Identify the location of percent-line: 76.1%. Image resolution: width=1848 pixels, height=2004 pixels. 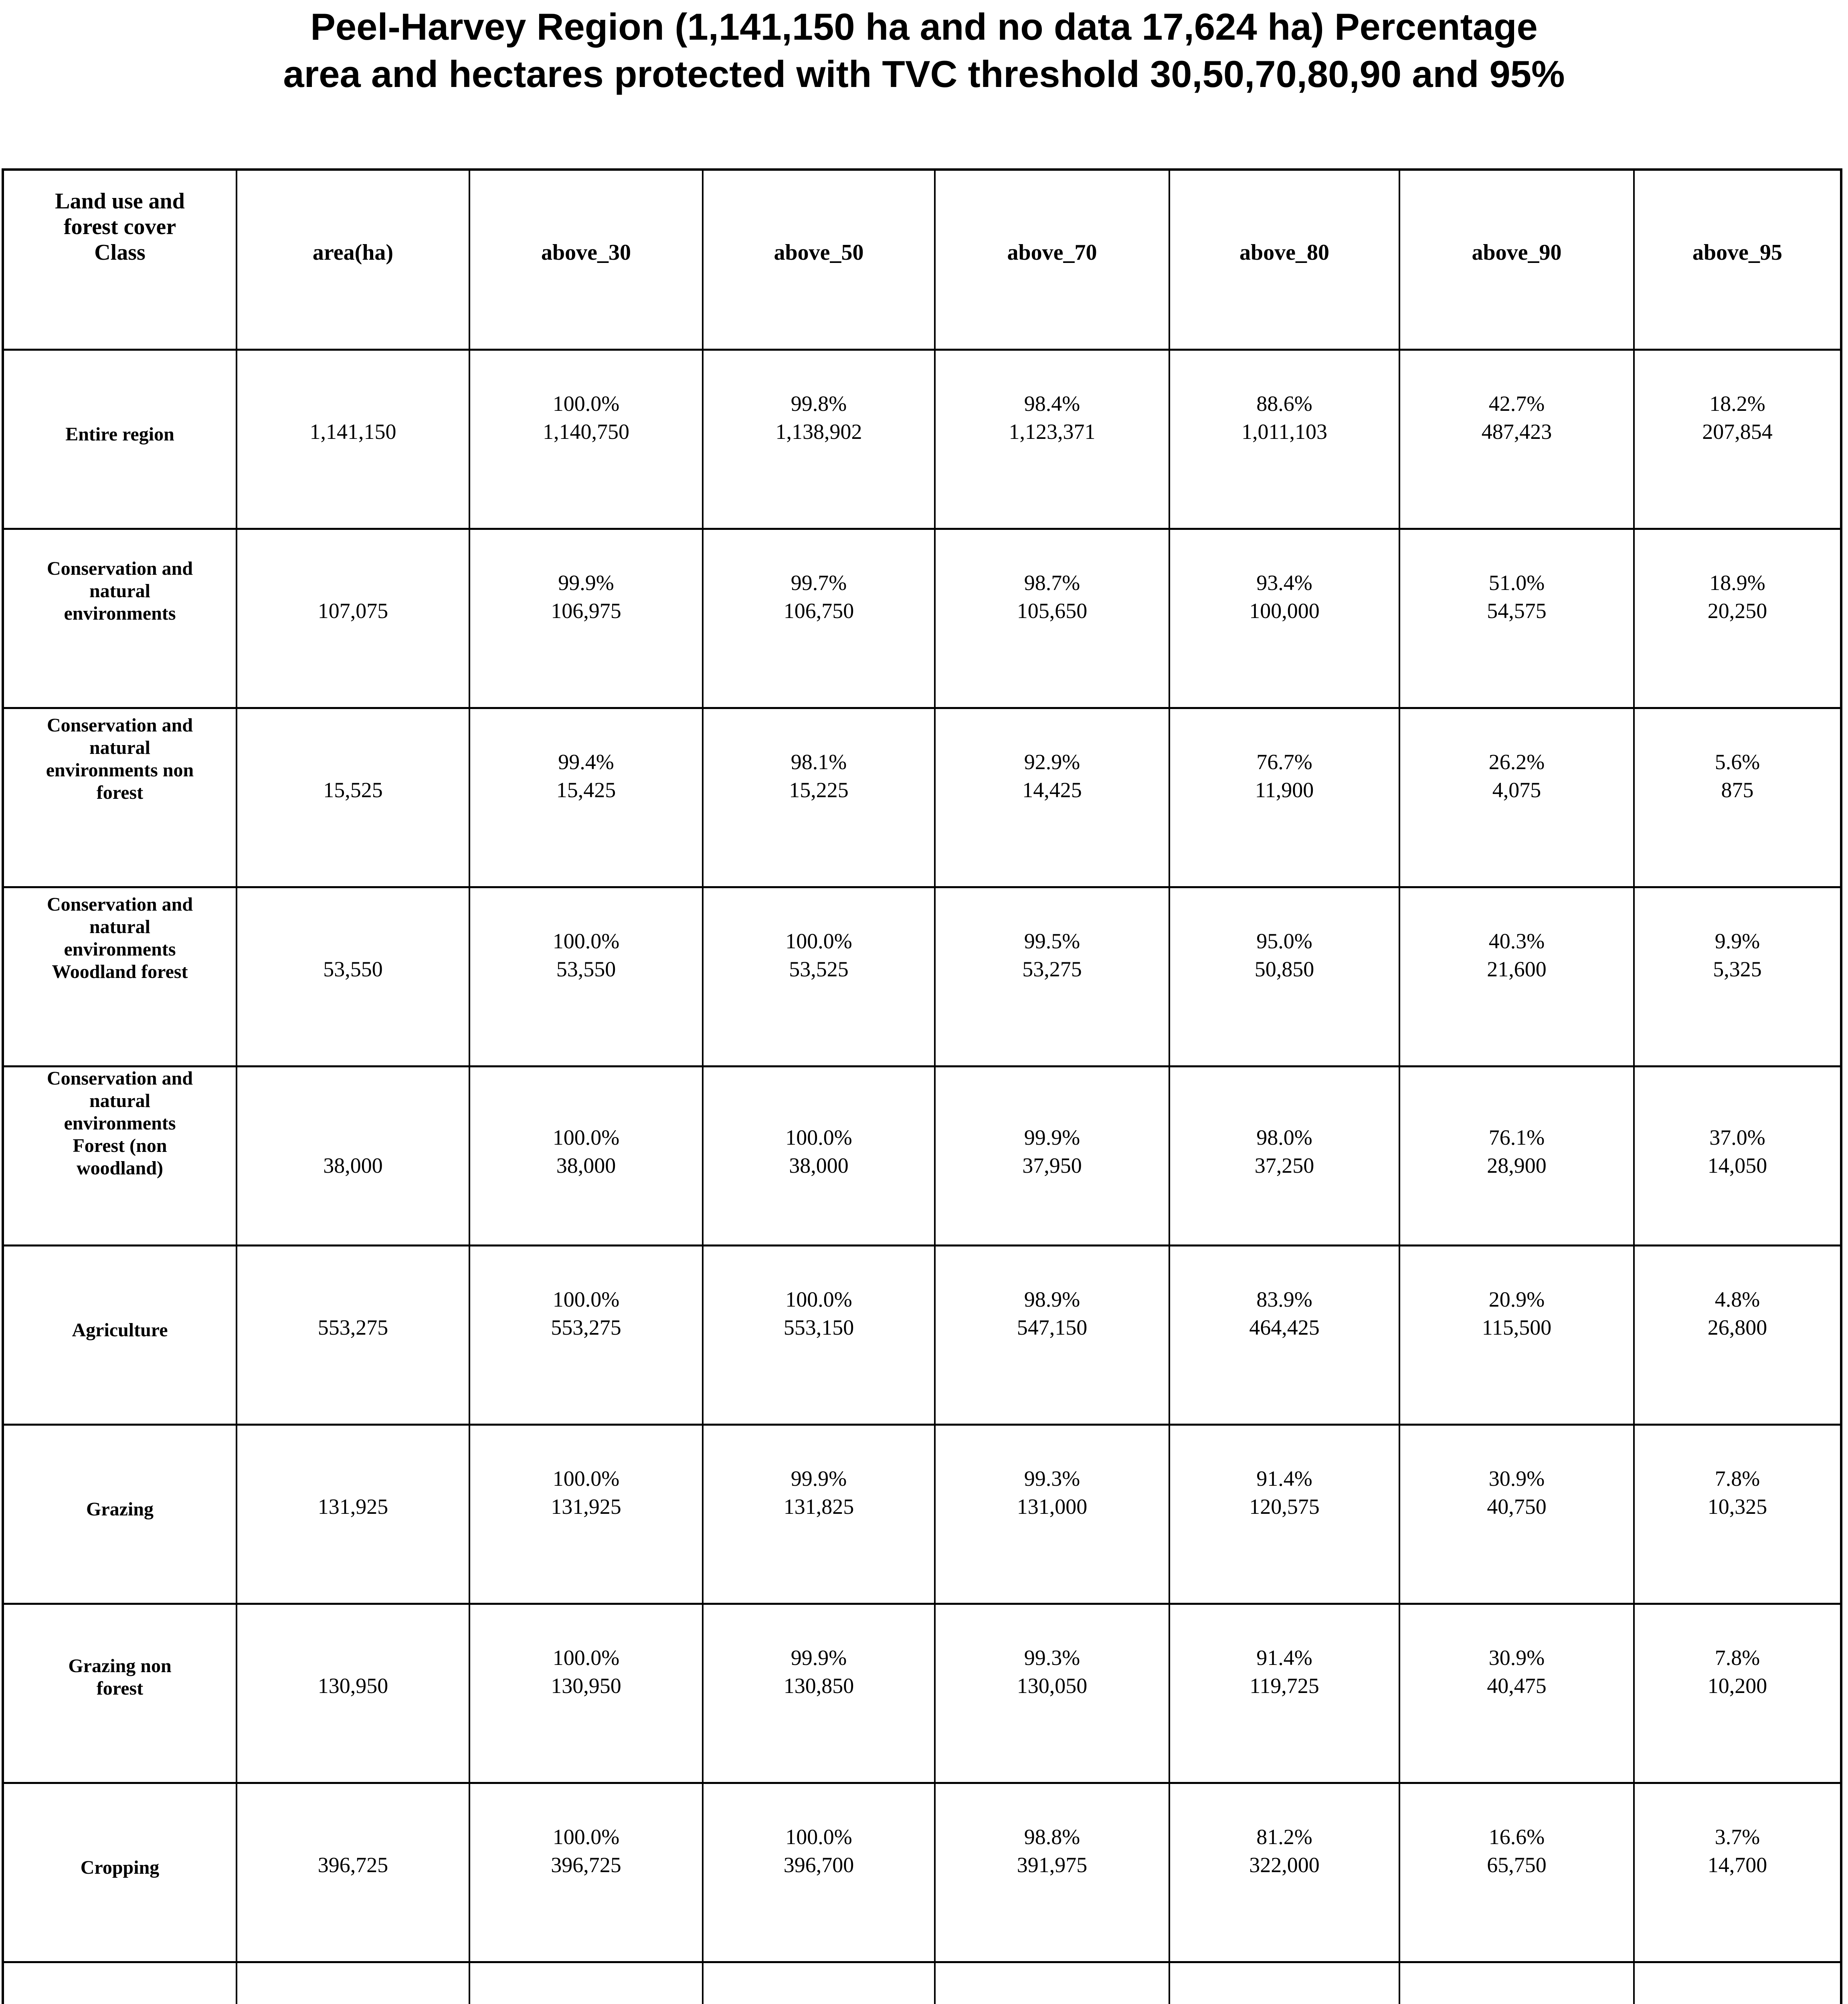
(1516, 1137).